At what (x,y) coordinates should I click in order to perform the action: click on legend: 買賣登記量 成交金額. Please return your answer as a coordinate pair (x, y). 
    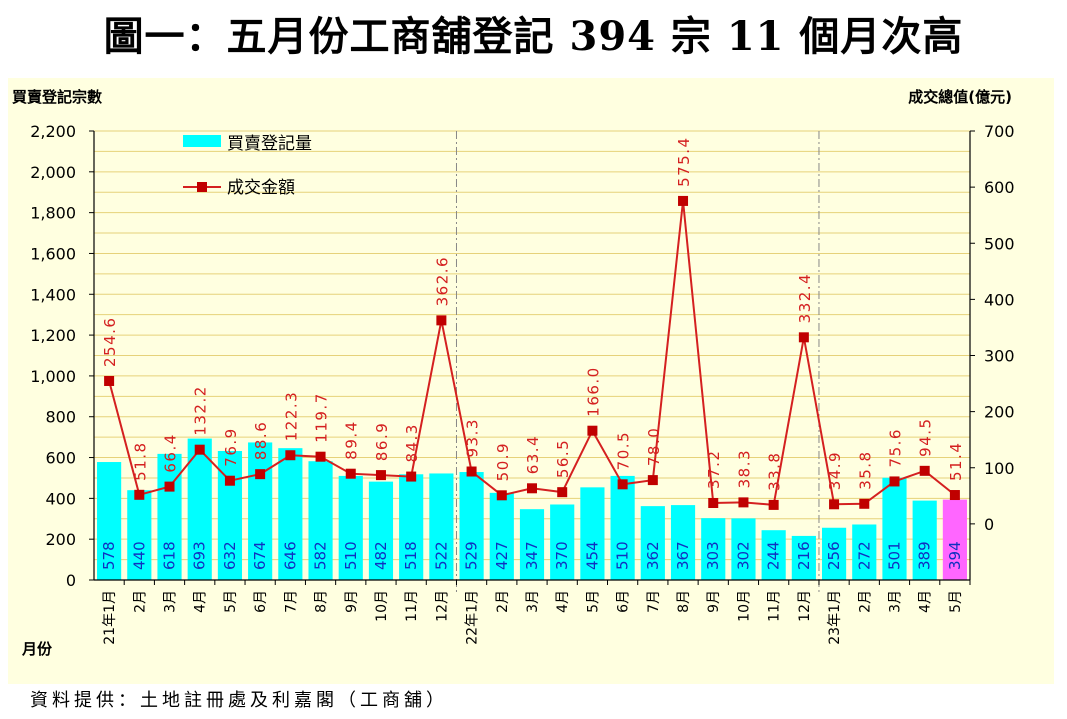
    Looking at the image, I should click on (247, 166).